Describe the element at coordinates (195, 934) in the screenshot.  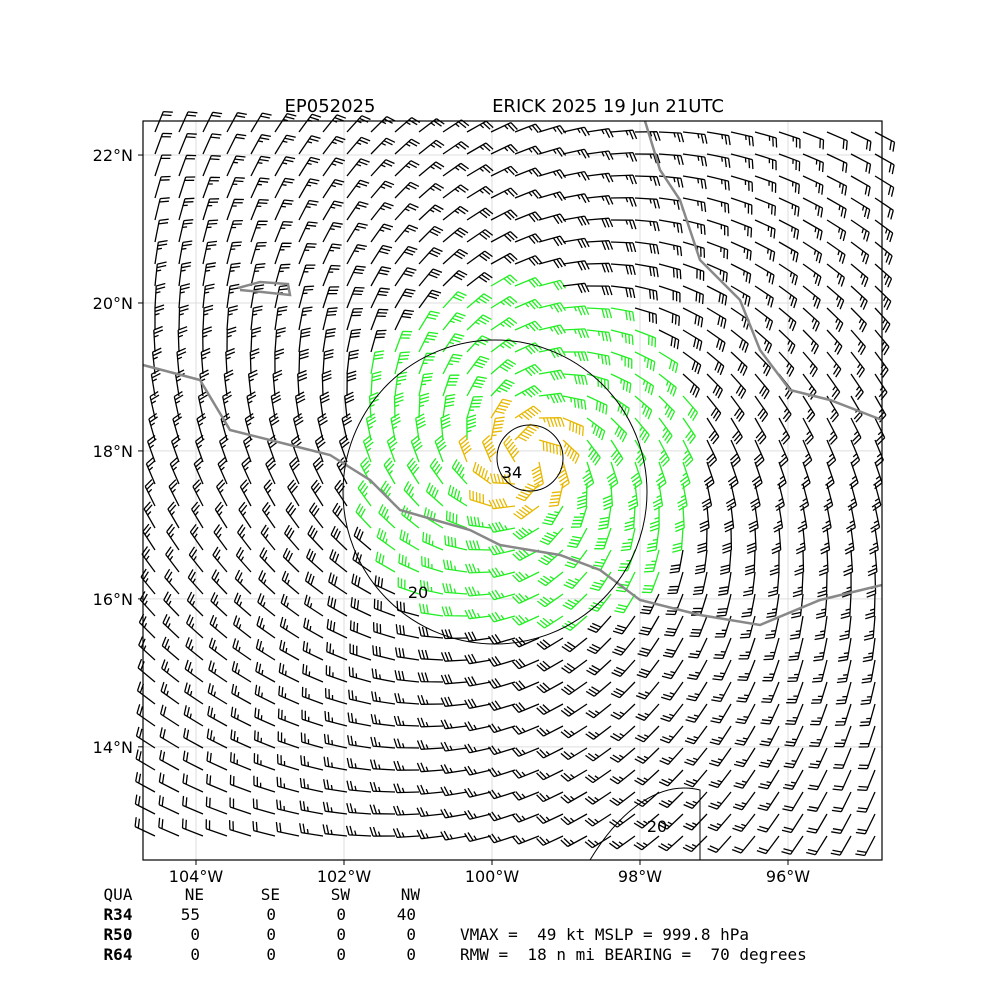
I see `table-cell: 0` at that location.